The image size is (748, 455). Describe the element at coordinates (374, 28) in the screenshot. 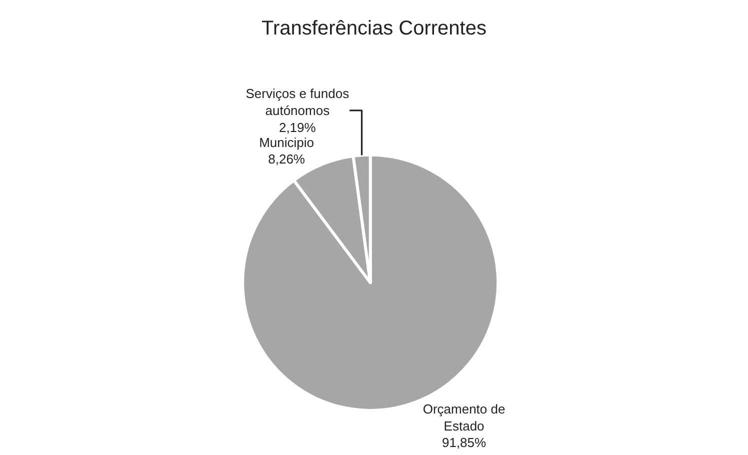

I see `chart-title: Transferências Correntes` at that location.